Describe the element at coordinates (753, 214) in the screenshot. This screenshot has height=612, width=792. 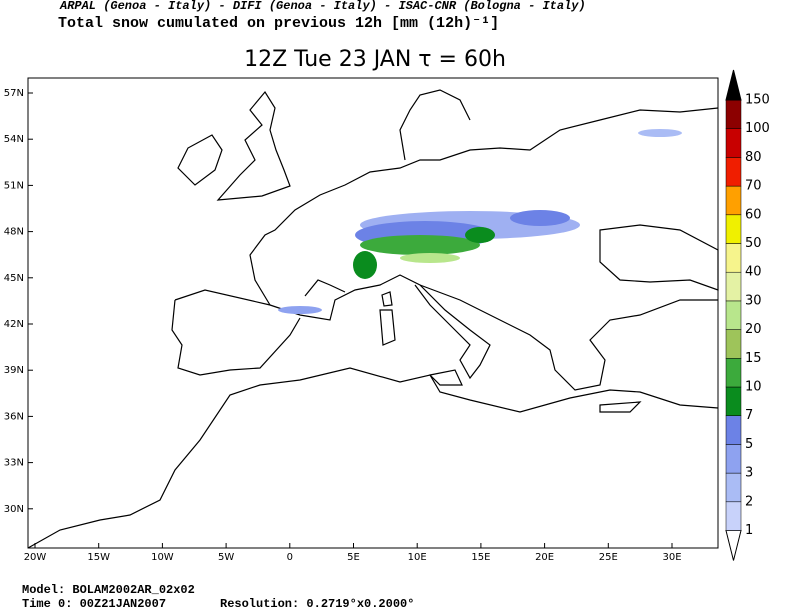
I see `colorbar-label: 60` at that location.